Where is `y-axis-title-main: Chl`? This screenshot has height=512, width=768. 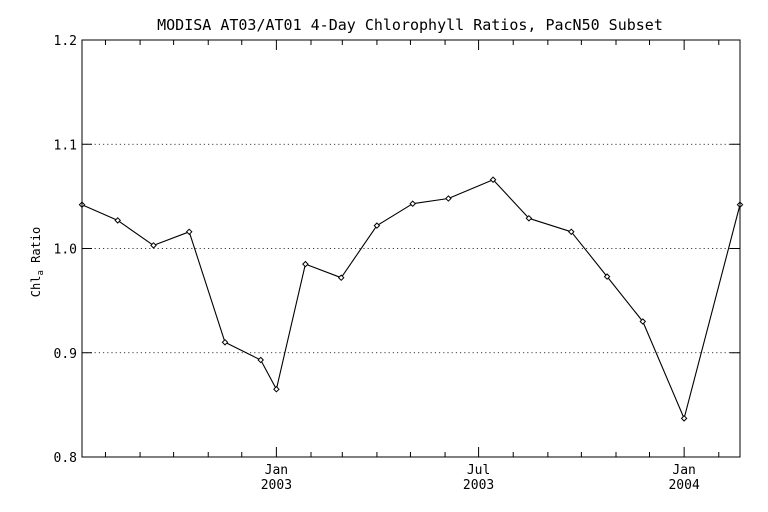 y-axis-title-main: Chl is located at coordinates (36, 287).